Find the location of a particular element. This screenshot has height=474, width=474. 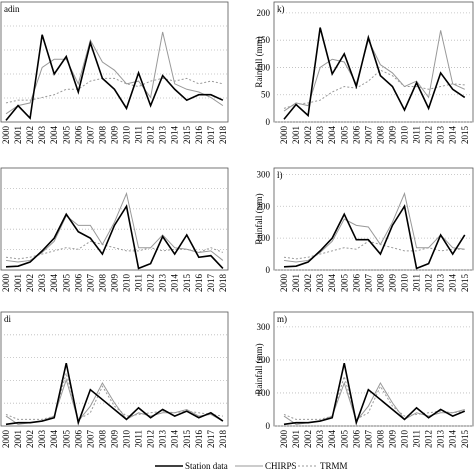

legend-label: Station data is located at coordinates (206, 466).